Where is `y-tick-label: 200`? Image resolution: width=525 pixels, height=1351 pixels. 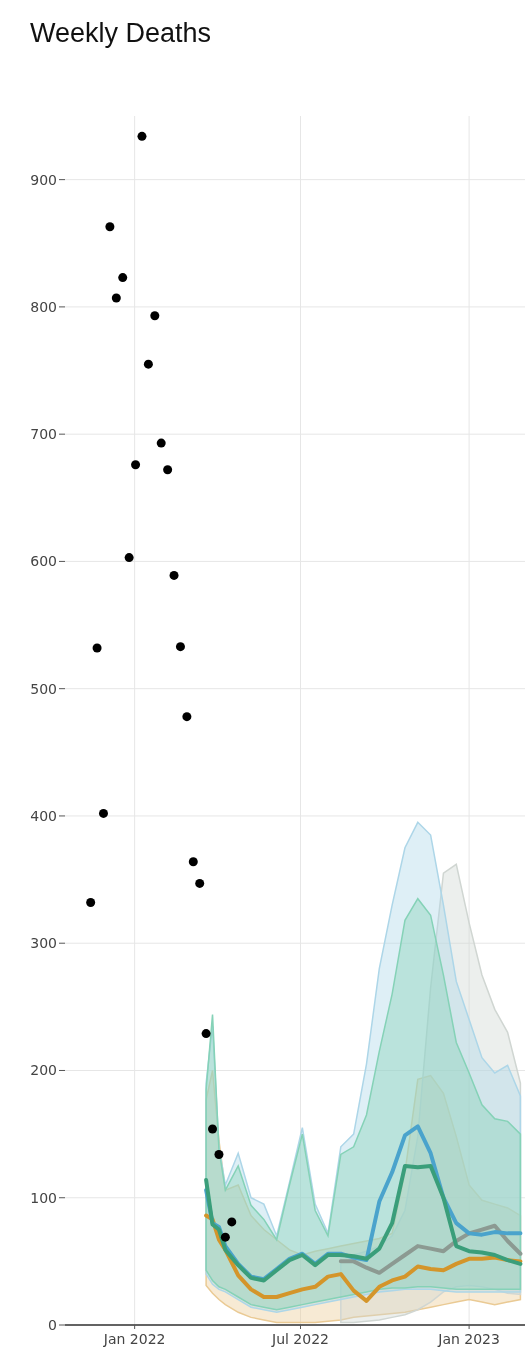
y-tick-label: 200 is located at coordinates (43, 1070).